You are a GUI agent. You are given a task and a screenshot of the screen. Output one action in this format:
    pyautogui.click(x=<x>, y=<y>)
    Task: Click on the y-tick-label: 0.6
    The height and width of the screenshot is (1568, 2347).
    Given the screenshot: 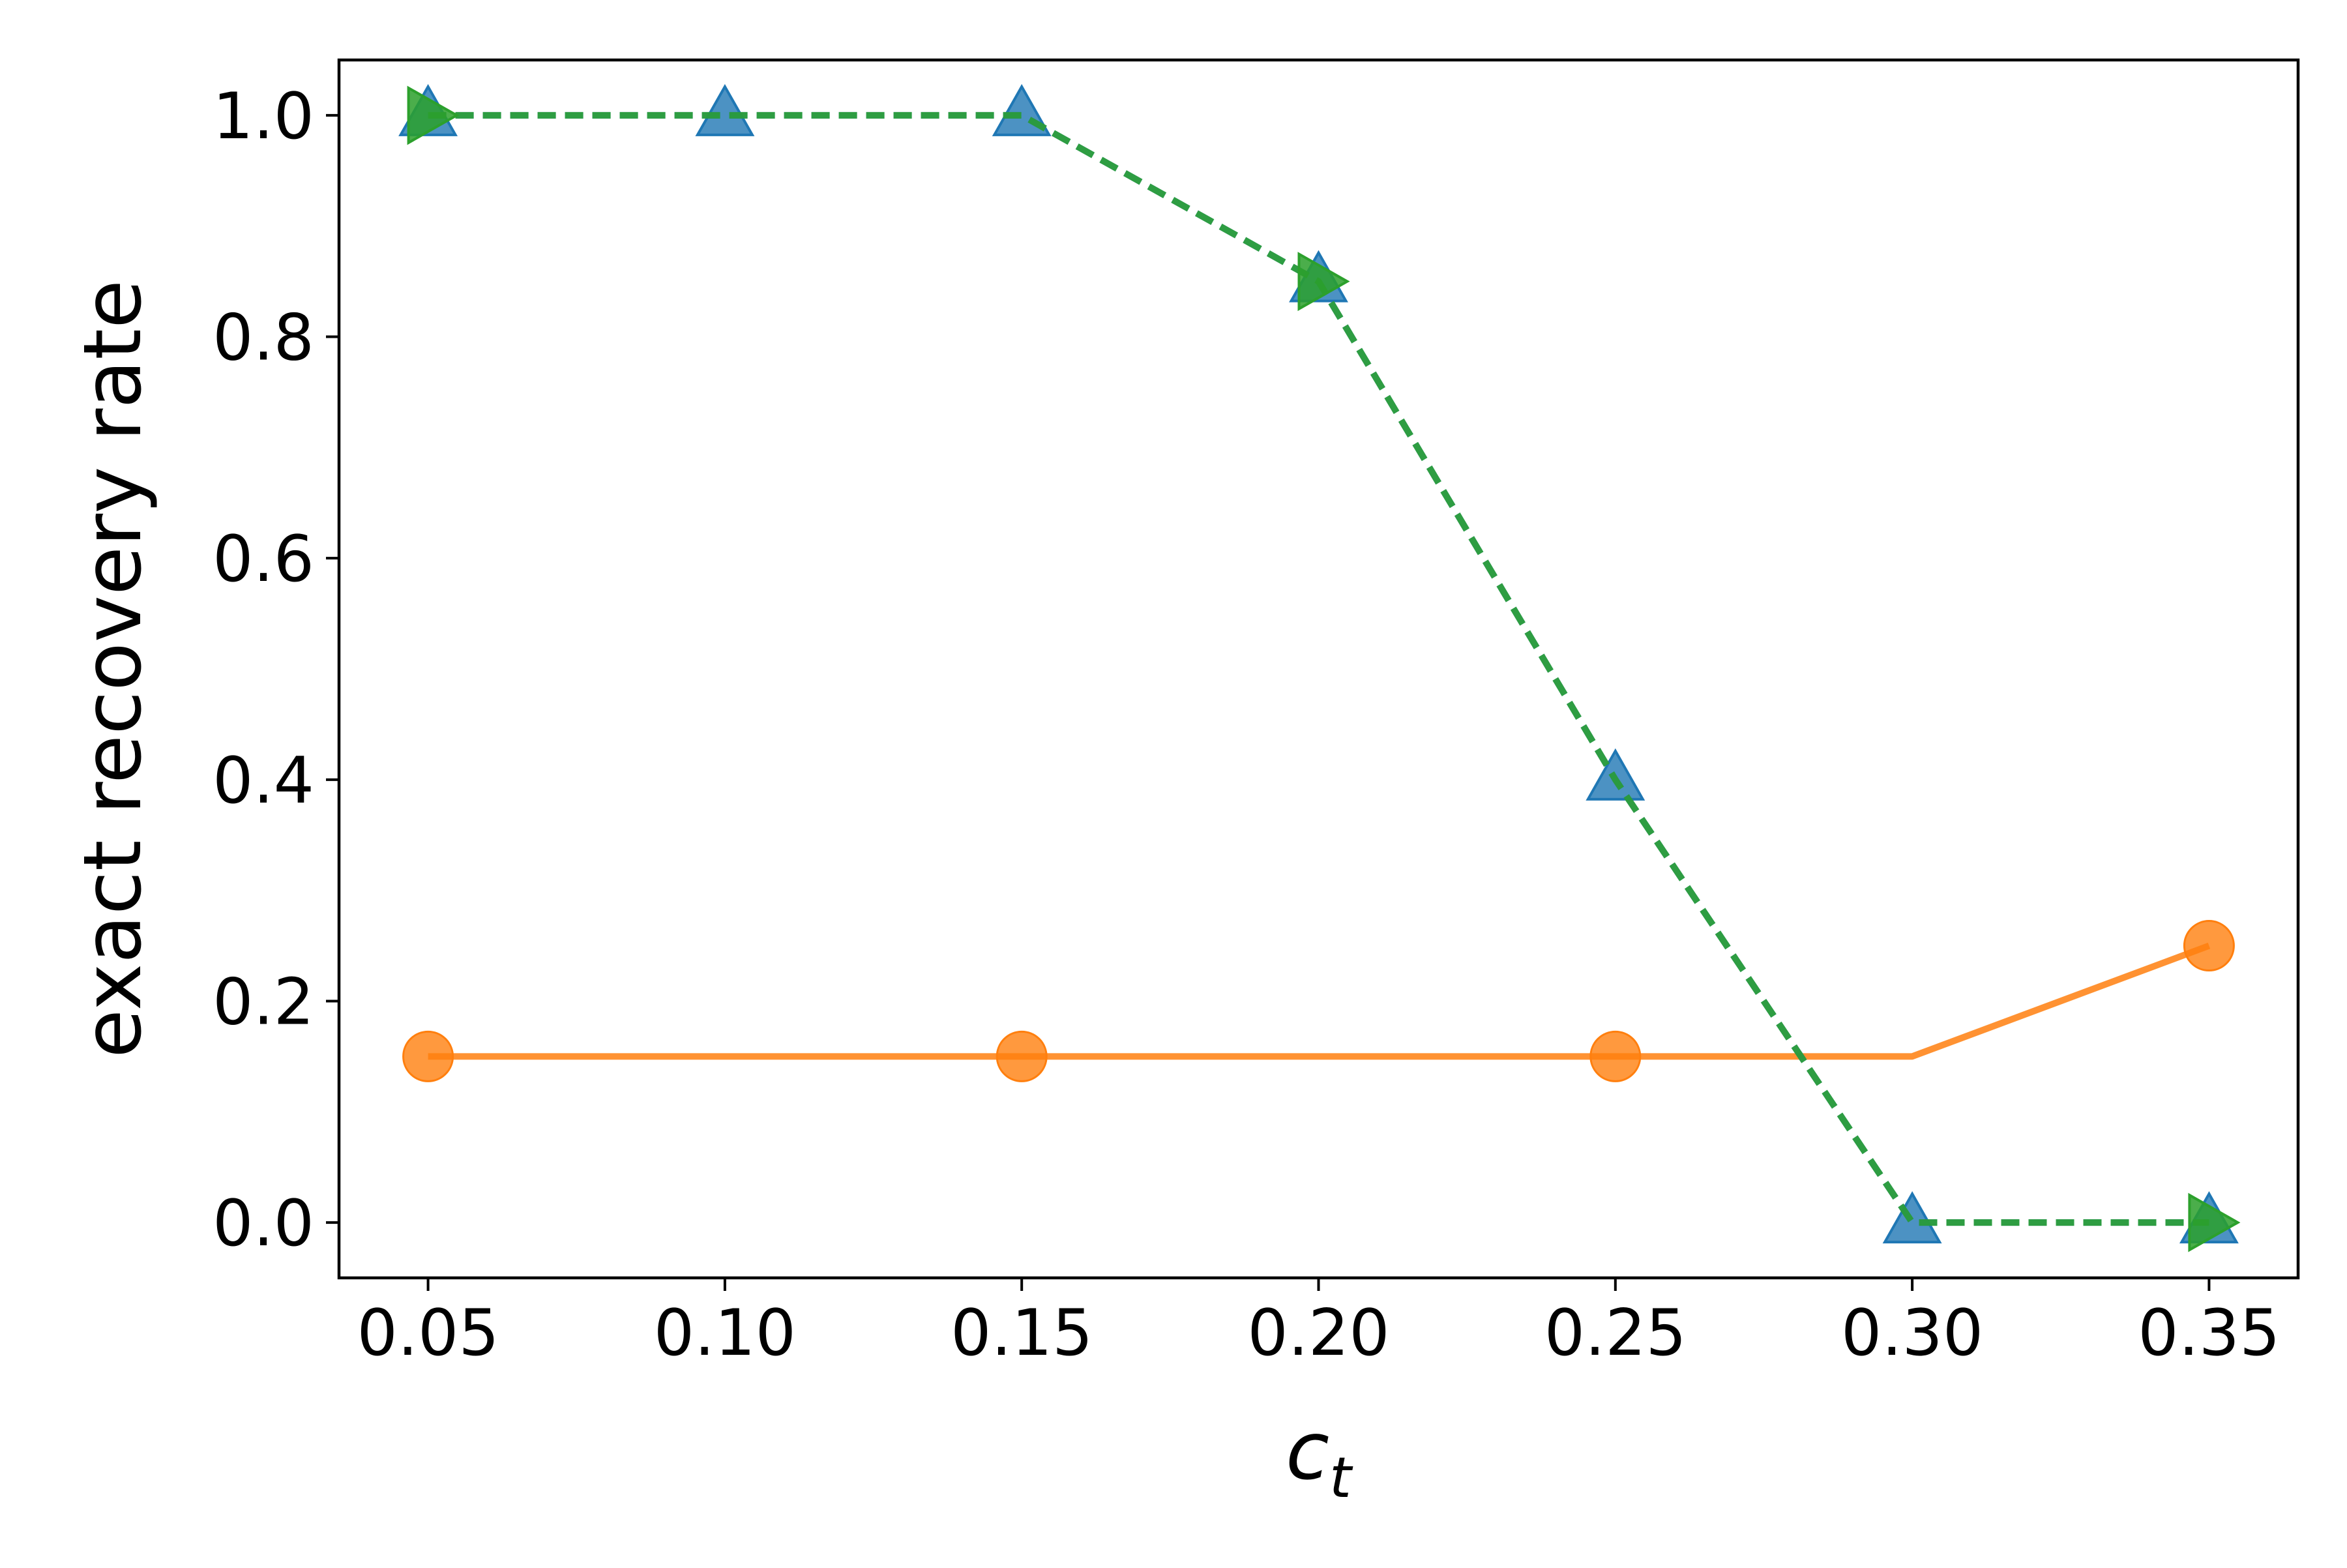 What is the action you would take?
    pyautogui.click(x=263, y=559)
    